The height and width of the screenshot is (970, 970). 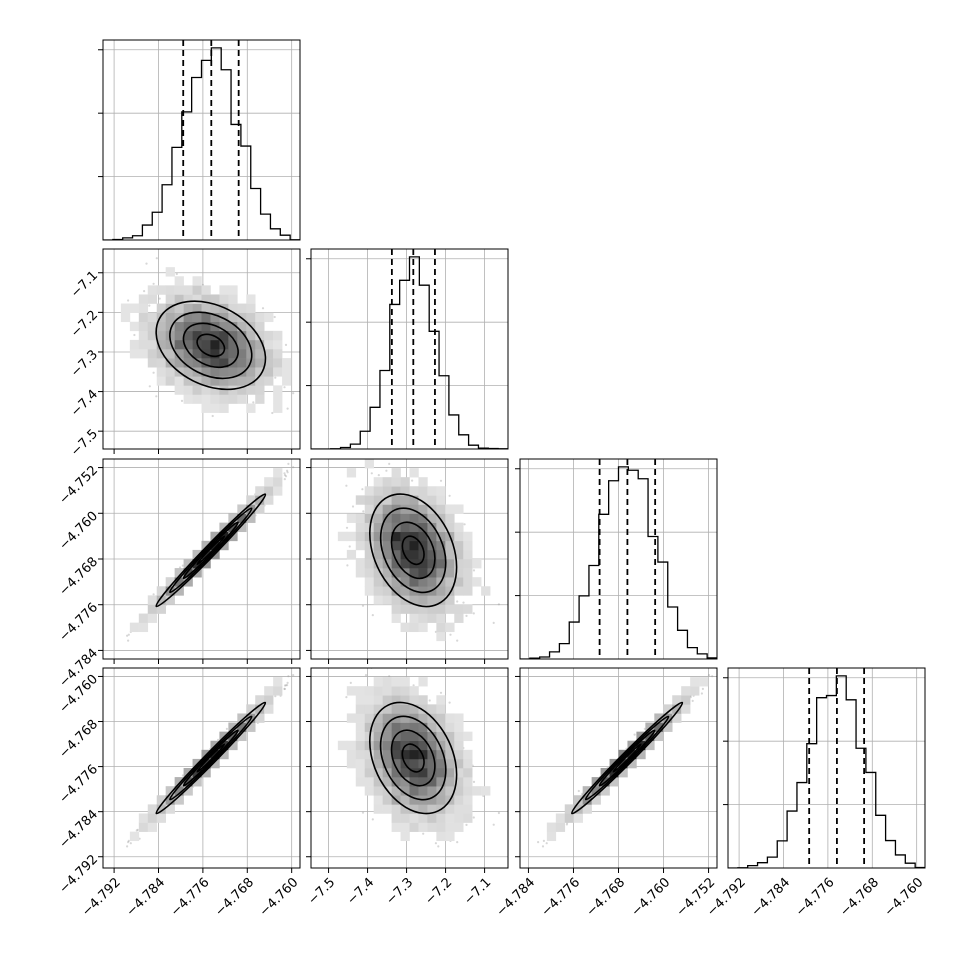 What do you see at coordinates (438, 891) in the screenshot?
I see `x-tick-label: −7.2` at bounding box center [438, 891].